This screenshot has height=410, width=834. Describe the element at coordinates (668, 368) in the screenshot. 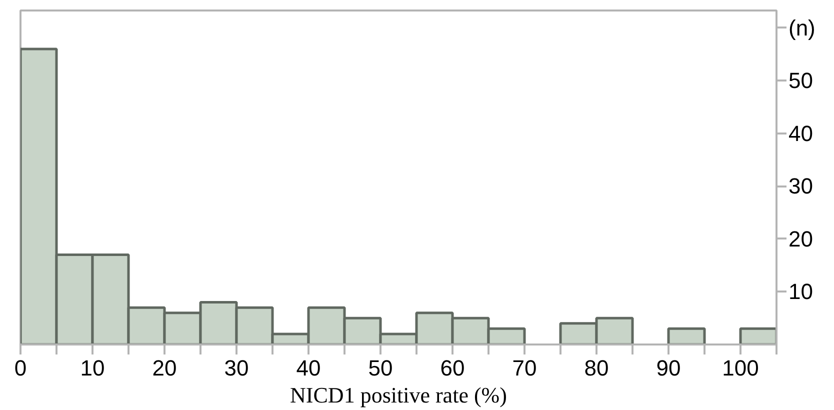

I see `x-tick-label: 90` at that location.